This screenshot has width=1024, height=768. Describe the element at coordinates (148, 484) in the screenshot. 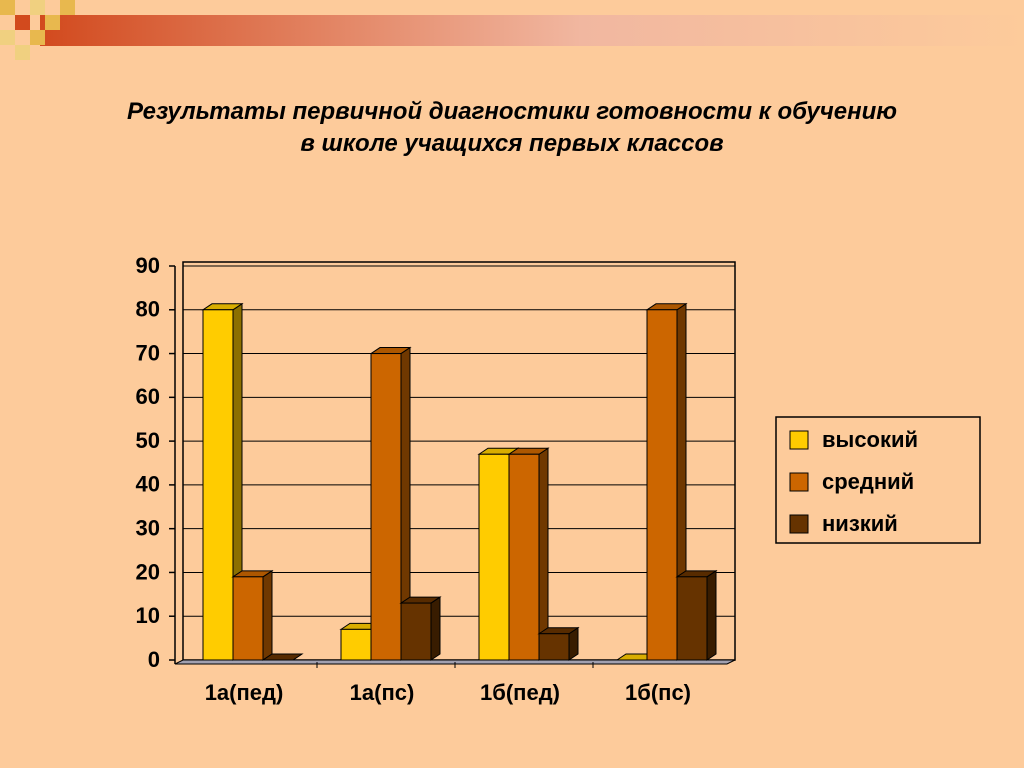

I see `y-tick-label: 40` at that location.